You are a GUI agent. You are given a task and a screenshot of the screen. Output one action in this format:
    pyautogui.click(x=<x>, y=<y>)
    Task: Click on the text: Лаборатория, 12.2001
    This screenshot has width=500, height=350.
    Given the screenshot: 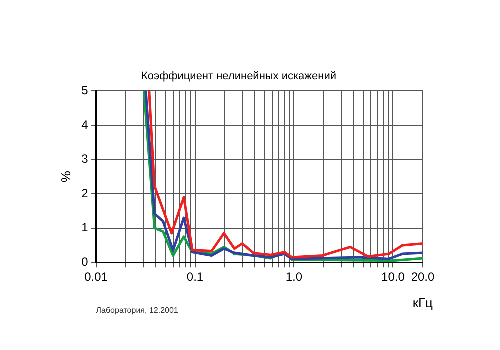 What is the action you would take?
    pyautogui.click(x=137, y=310)
    